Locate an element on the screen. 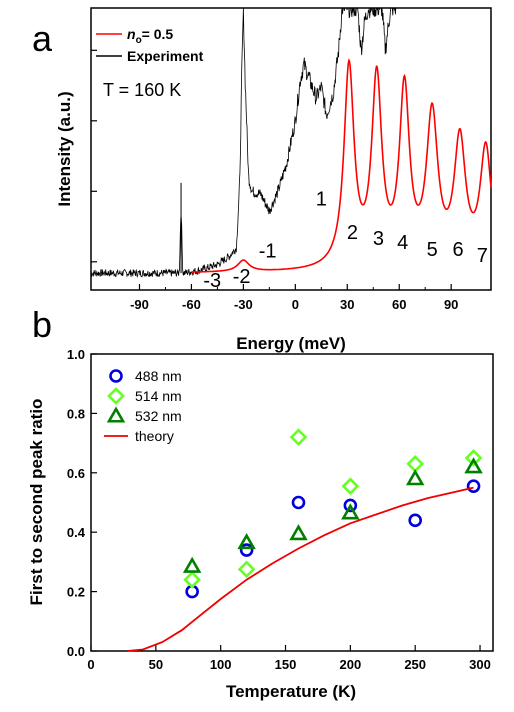  y-tick-label: 0.2 is located at coordinates (76, 592).